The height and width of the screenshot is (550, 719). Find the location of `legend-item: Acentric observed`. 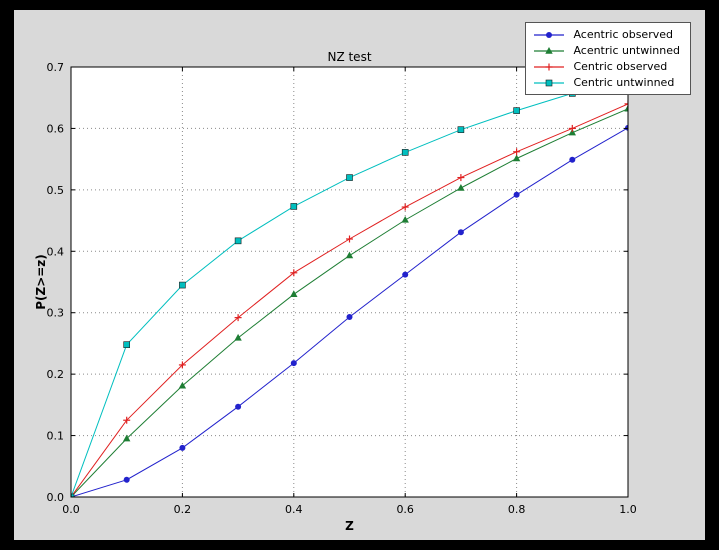

legend-item: Acentric observed is located at coordinates (606, 34).